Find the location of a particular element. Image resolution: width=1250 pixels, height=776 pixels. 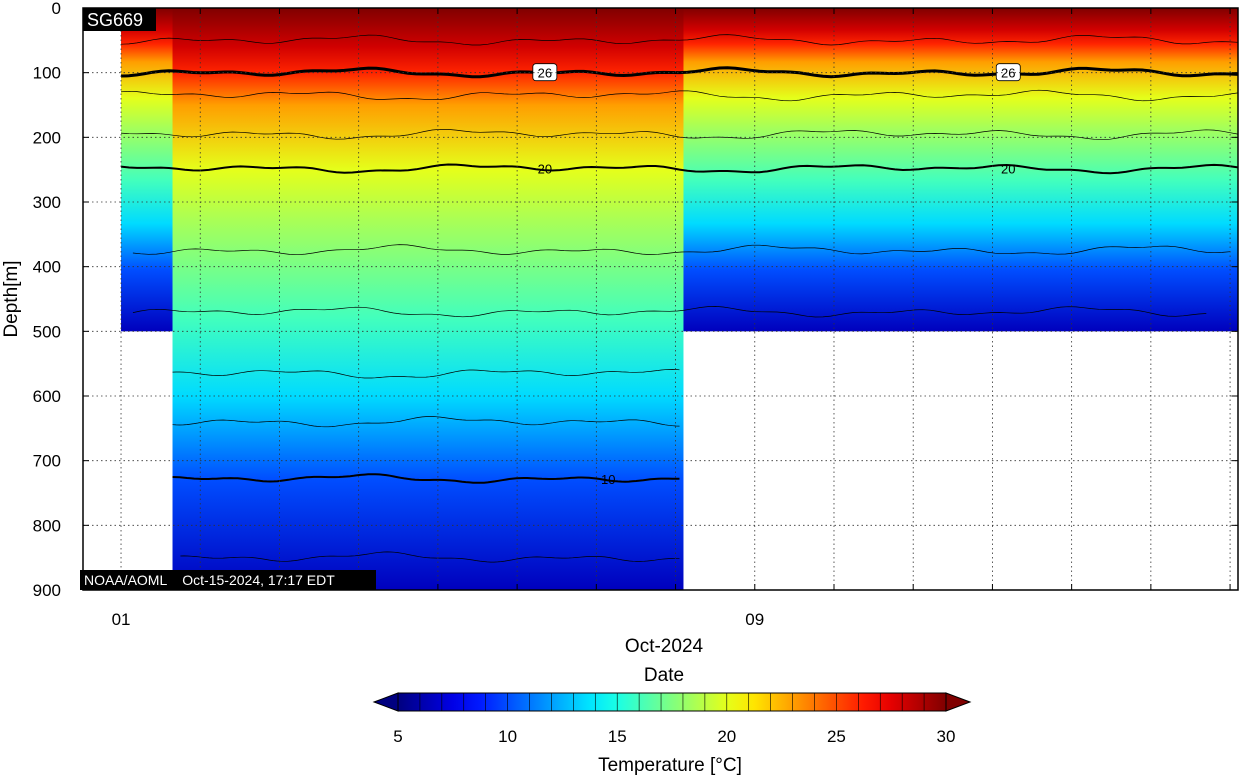

y-tick-label: 900 is located at coordinates (47, 590).